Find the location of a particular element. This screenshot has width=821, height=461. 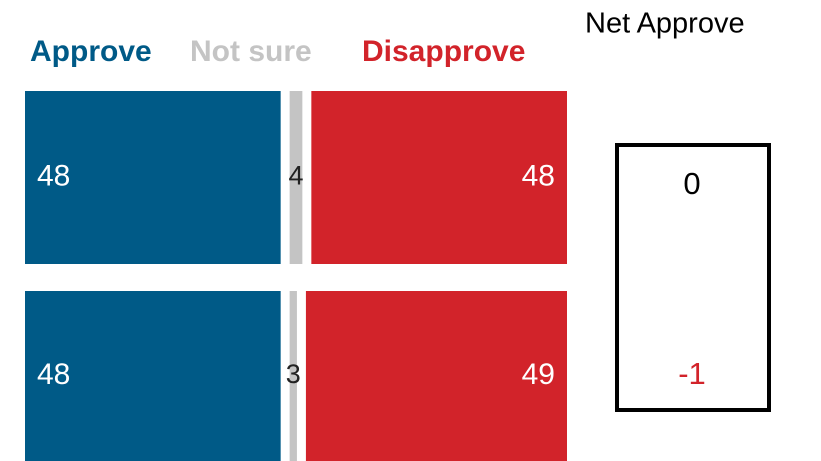

legend-label: Disapprove is located at coordinates (443, 51).